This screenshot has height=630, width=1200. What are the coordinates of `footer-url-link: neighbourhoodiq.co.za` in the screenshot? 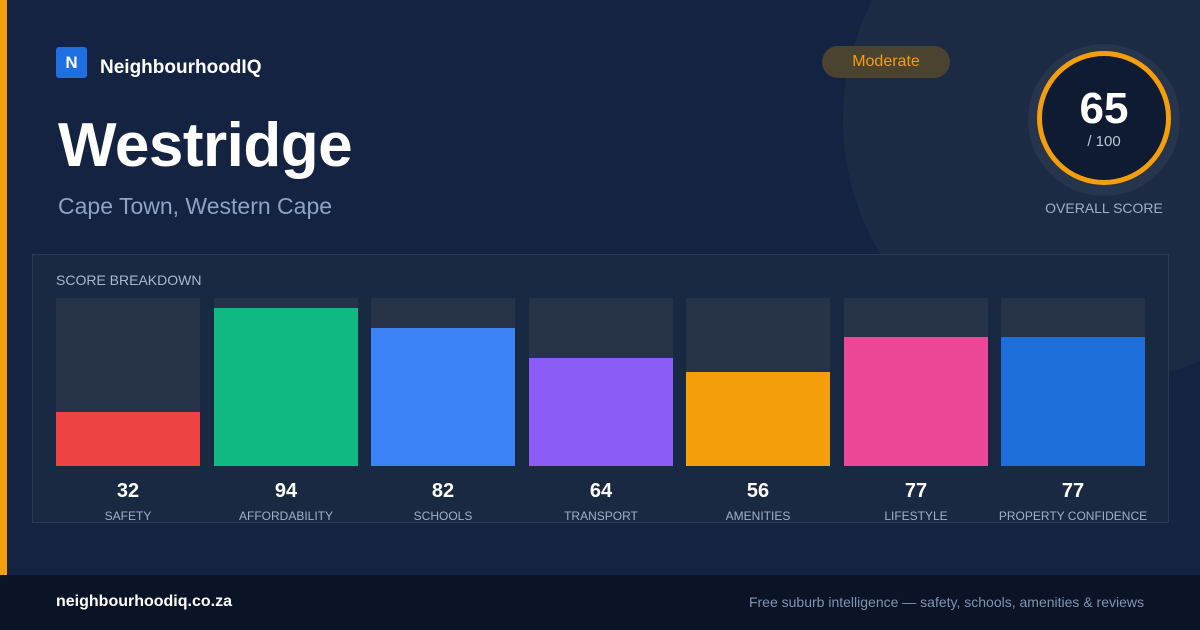 It's located at (144, 601).